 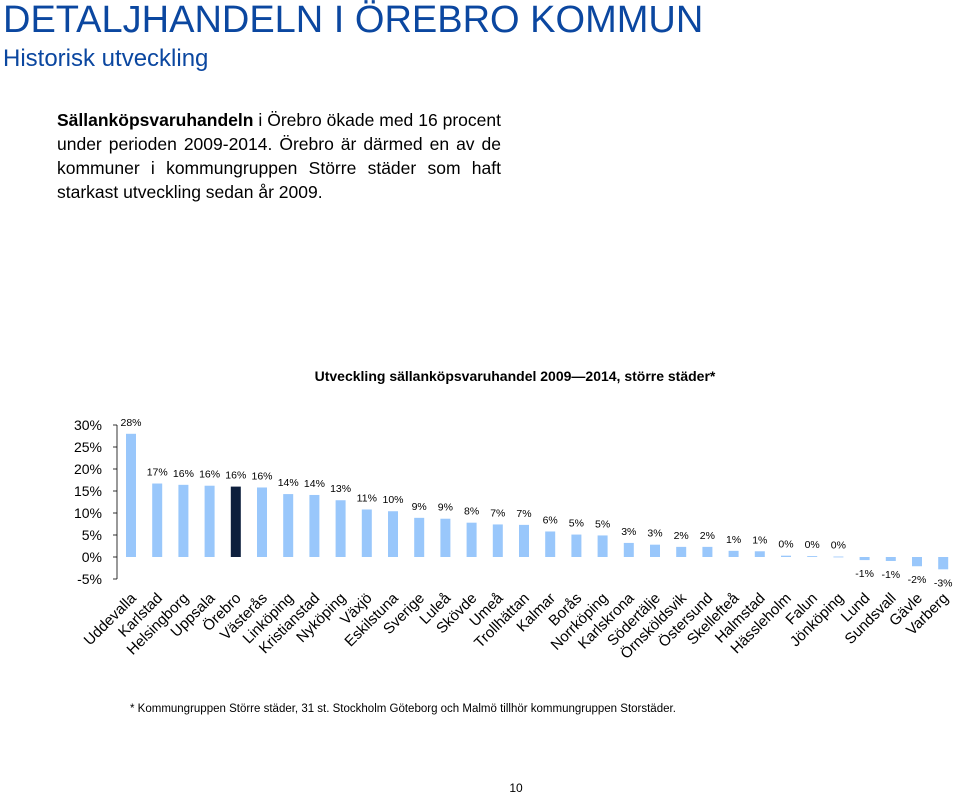 I want to click on data-label: 10%, so click(x=392, y=500).